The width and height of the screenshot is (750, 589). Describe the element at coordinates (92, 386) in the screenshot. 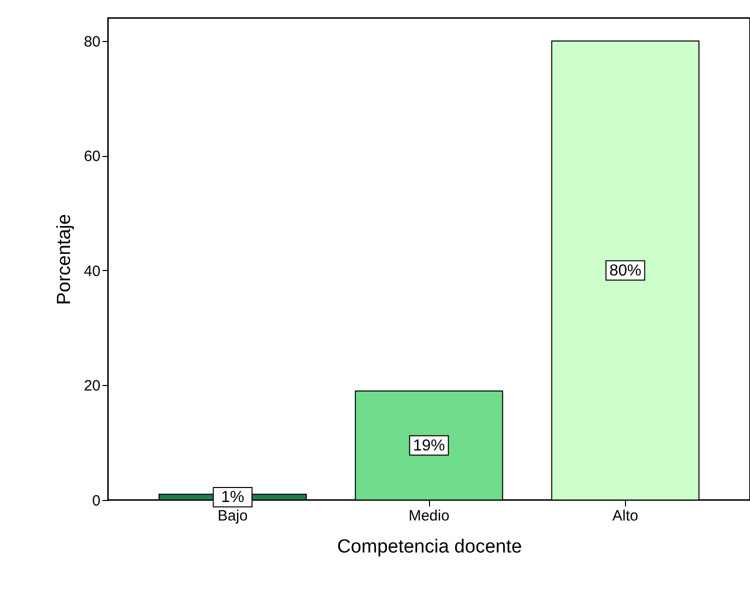

I see `y-tick-label: 20` at that location.